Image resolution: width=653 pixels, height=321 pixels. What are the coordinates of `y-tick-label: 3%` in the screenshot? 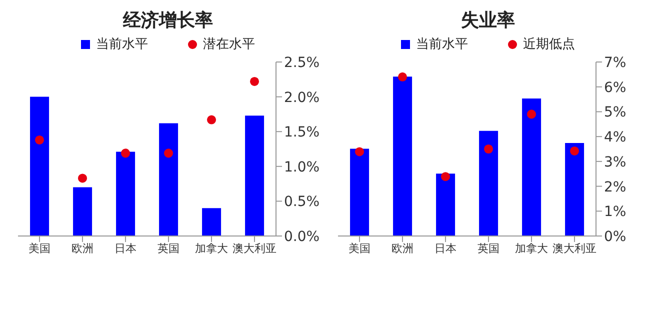 It's located at (615, 162).